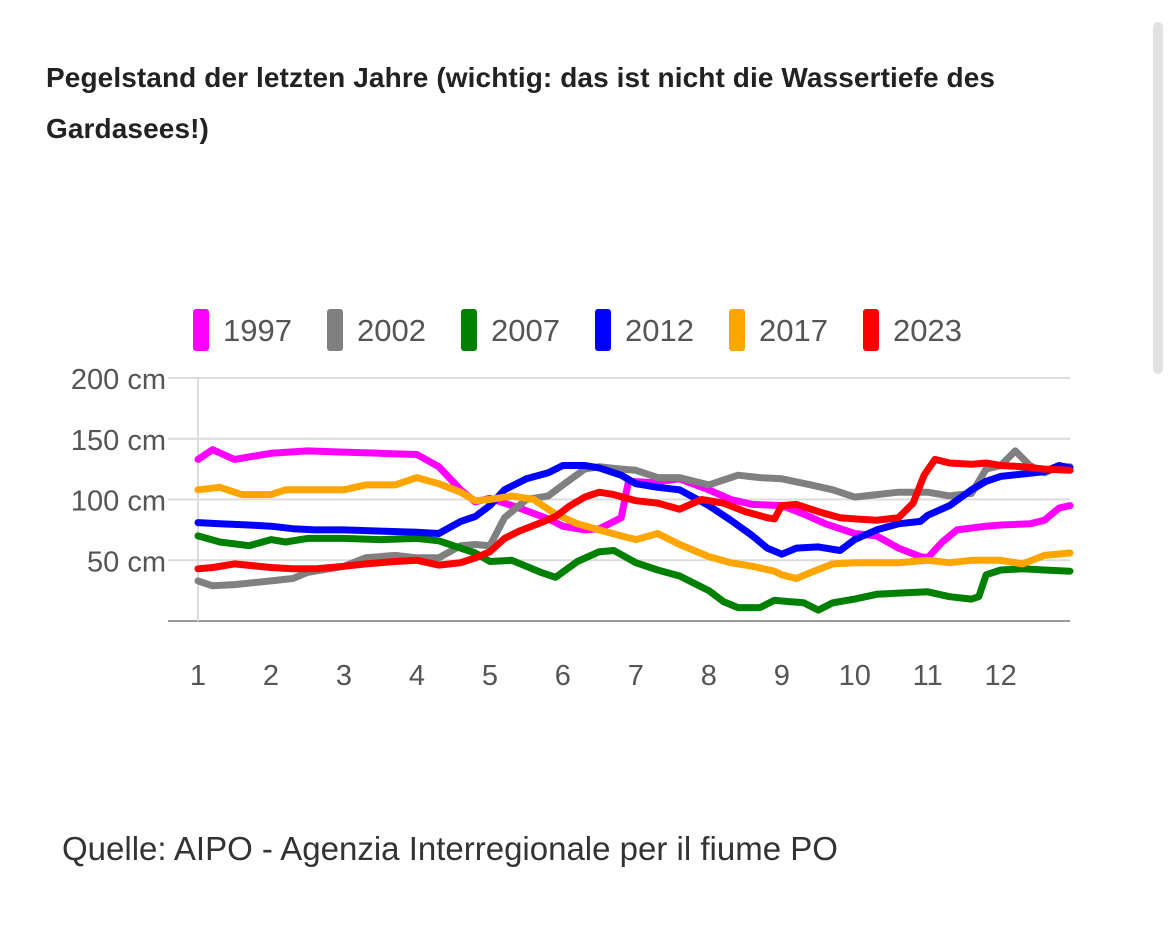 Image resolution: width=1170 pixels, height=933 pixels. Describe the element at coordinates (198, 676) in the screenshot. I see `x-tick-label: 1` at that location.